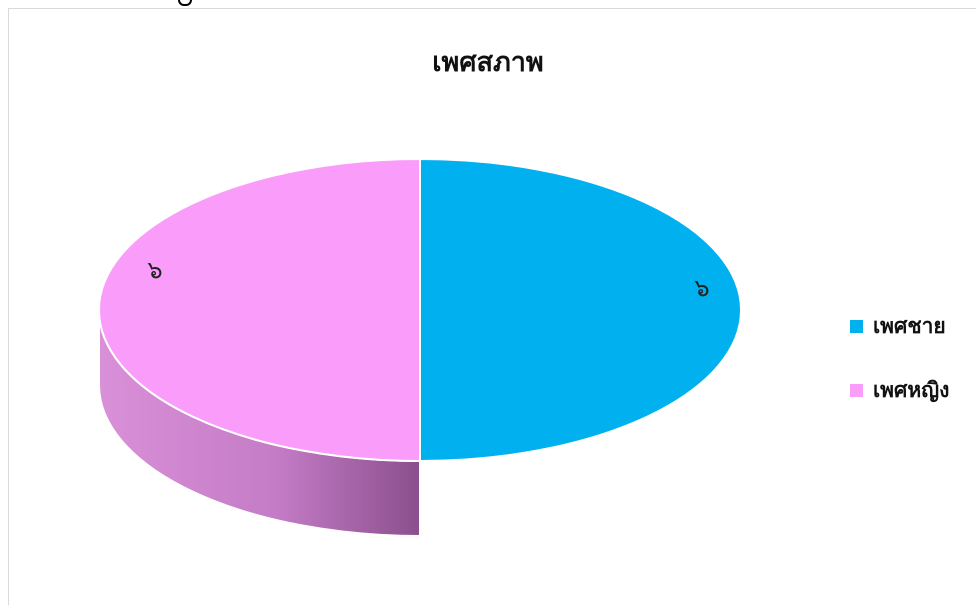 The width and height of the screenshot is (976, 605). What do you see at coordinates (701, 288) in the screenshot?
I see `data-label-male: ๖` at bounding box center [701, 288].